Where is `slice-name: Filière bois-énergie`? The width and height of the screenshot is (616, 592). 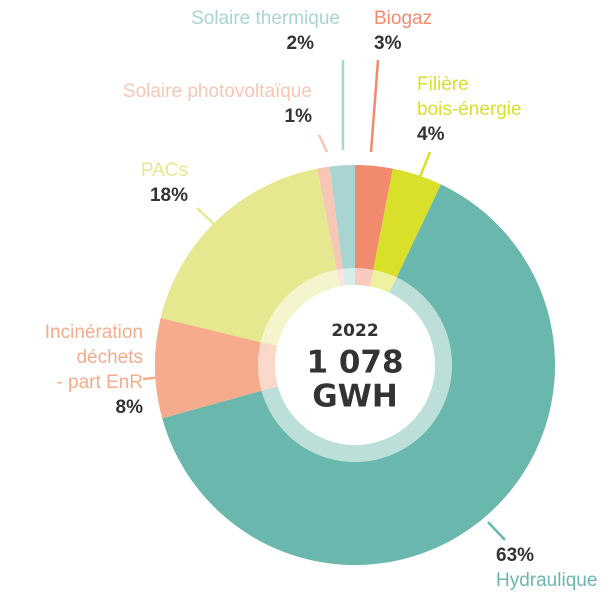 slice-name: Filière bois-énergie is located at coordinates (469, 97).